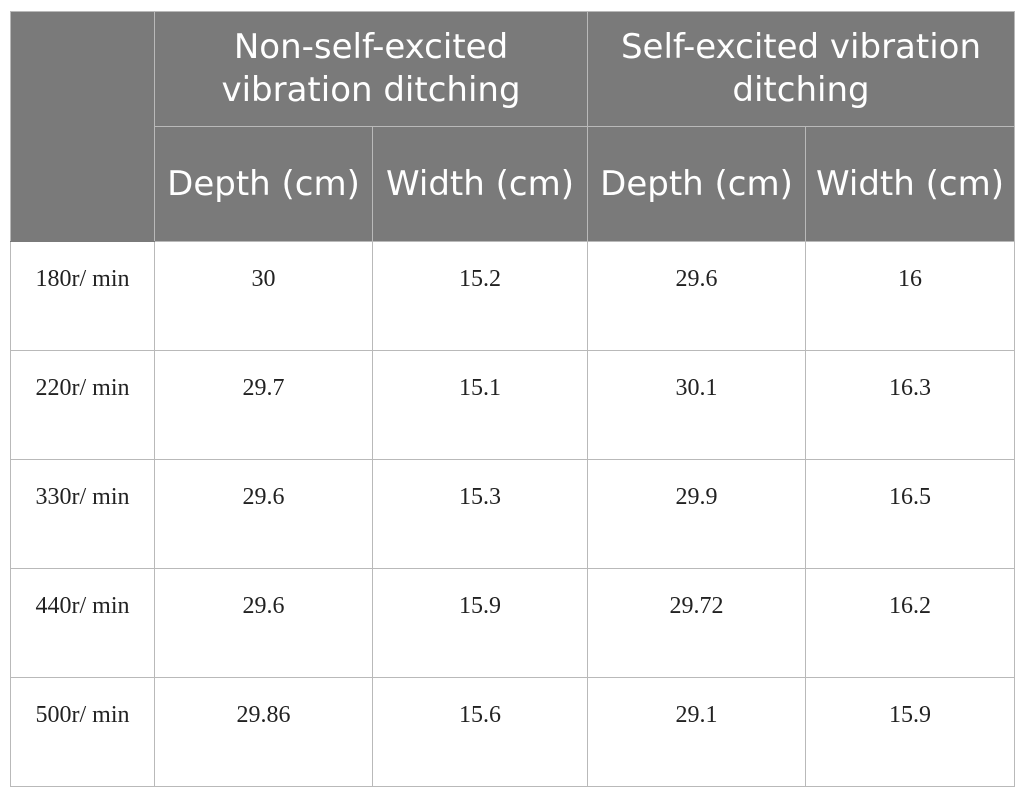  What do you see at coordinates (910, 184) in the screenshot?
I see `header-width-self: Width (cm)` at bounding box center [910, 184].